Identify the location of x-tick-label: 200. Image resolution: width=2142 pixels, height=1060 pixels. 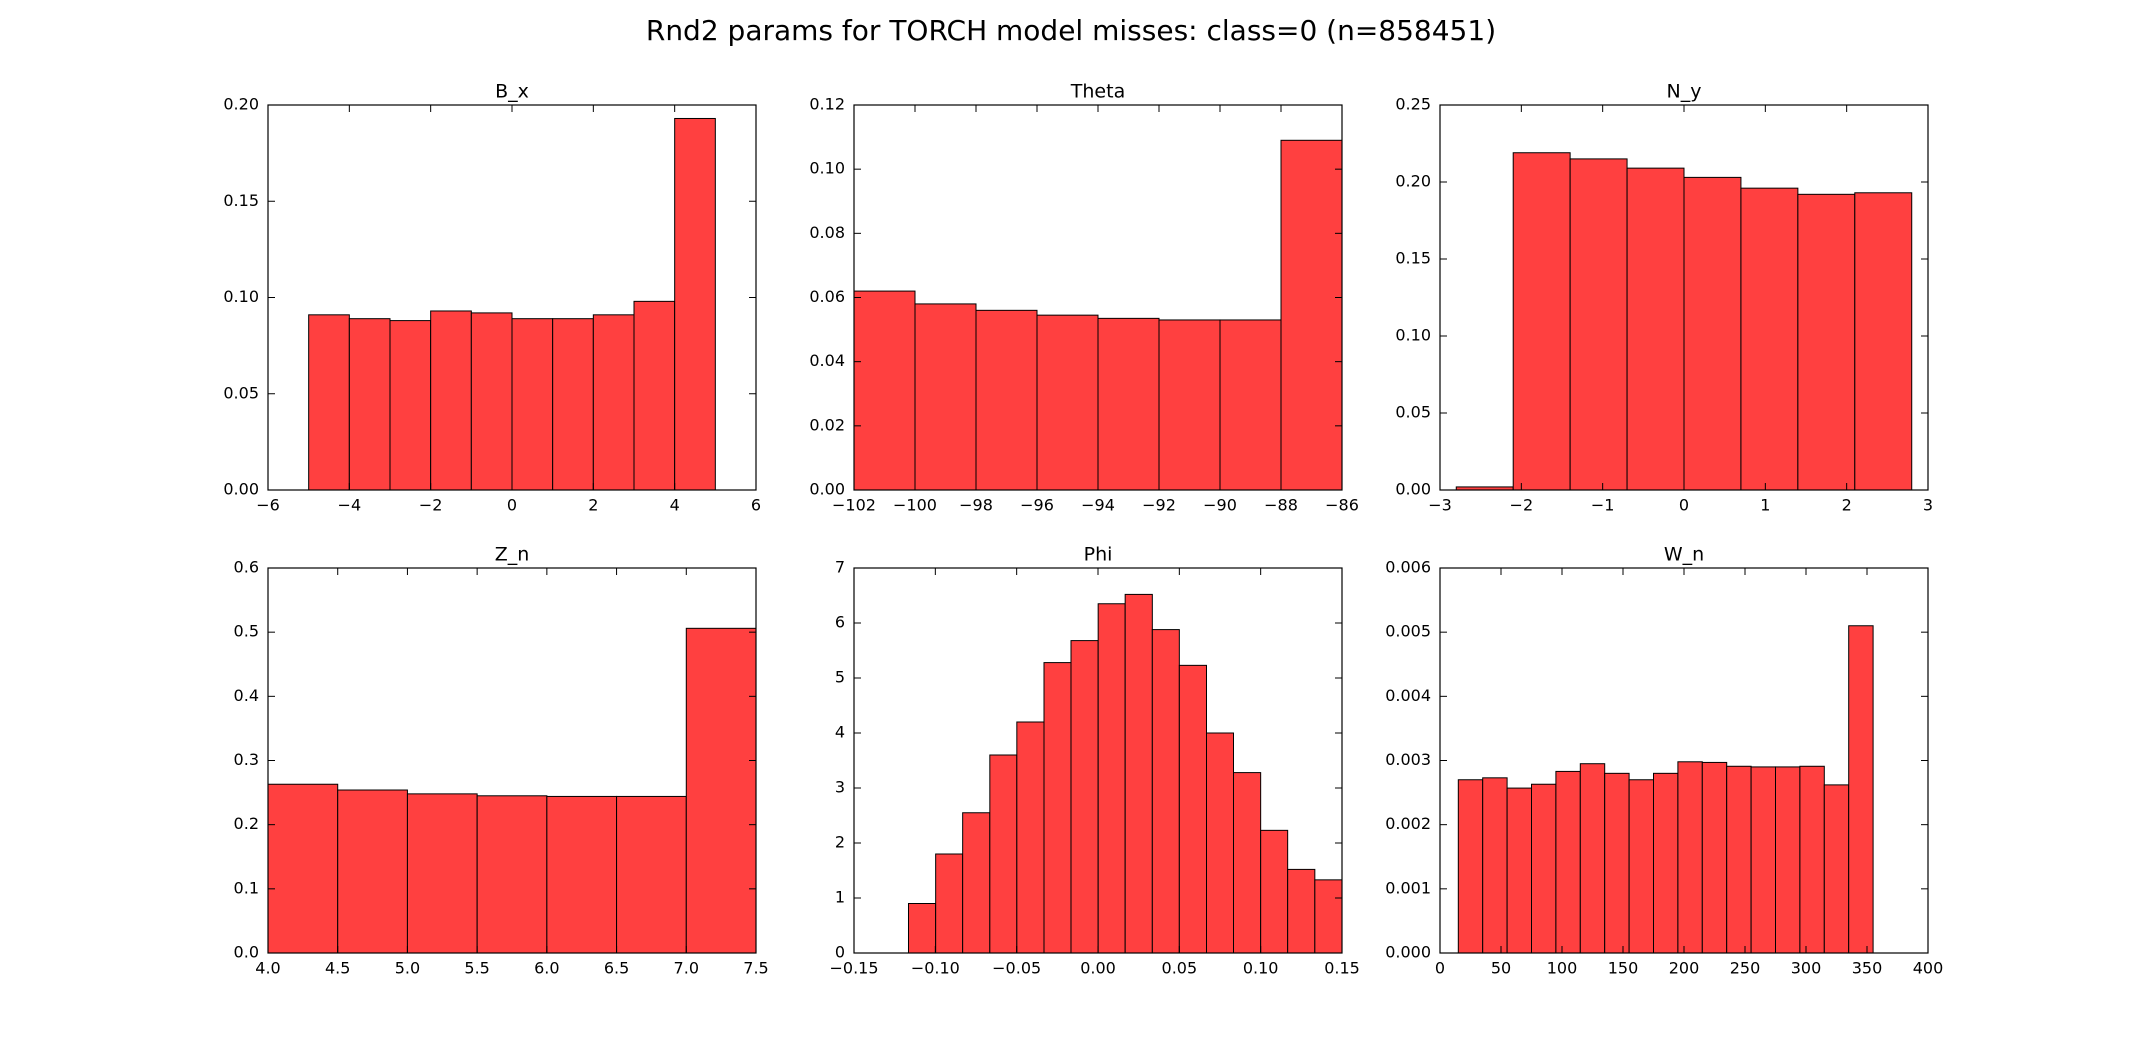
(1684, 968).